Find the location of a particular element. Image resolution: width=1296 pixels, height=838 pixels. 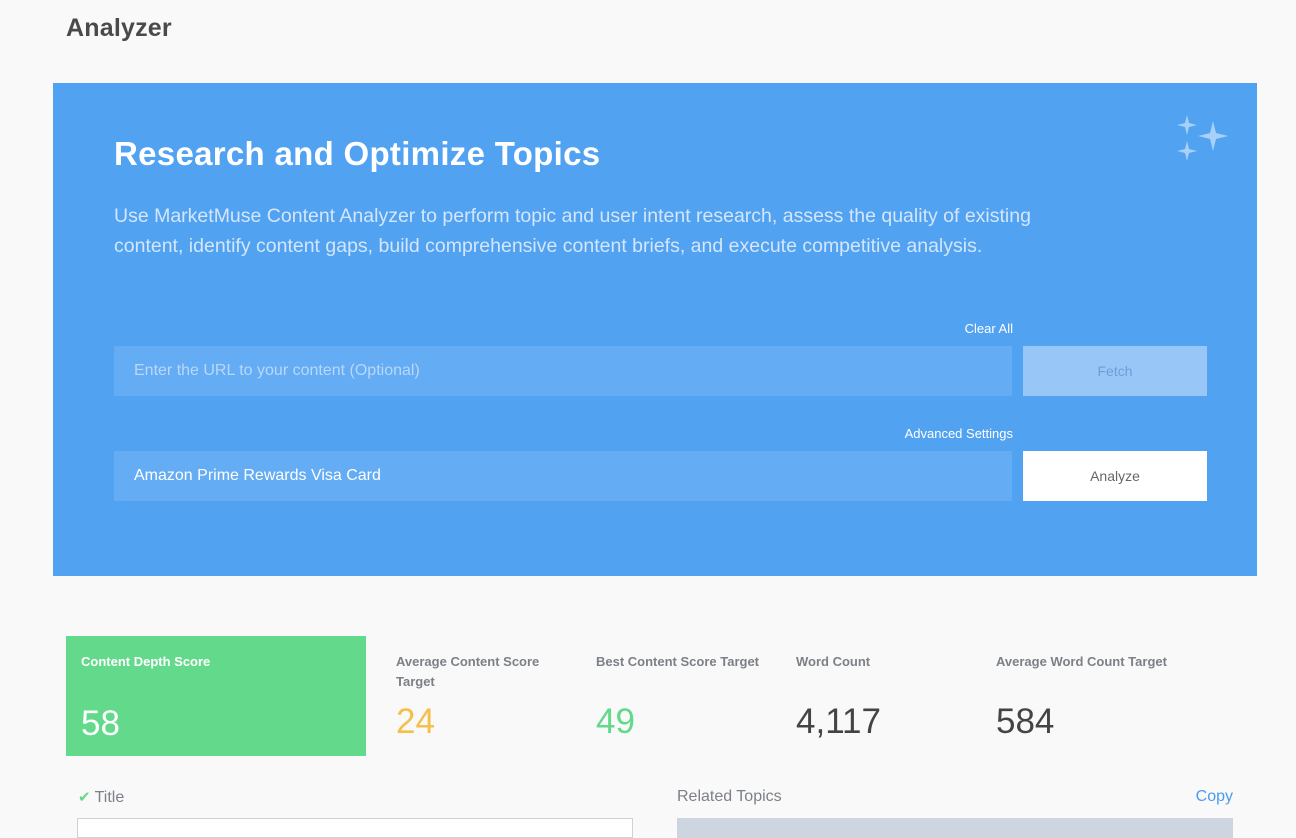

topic-input is located at coordinates (563, 476).